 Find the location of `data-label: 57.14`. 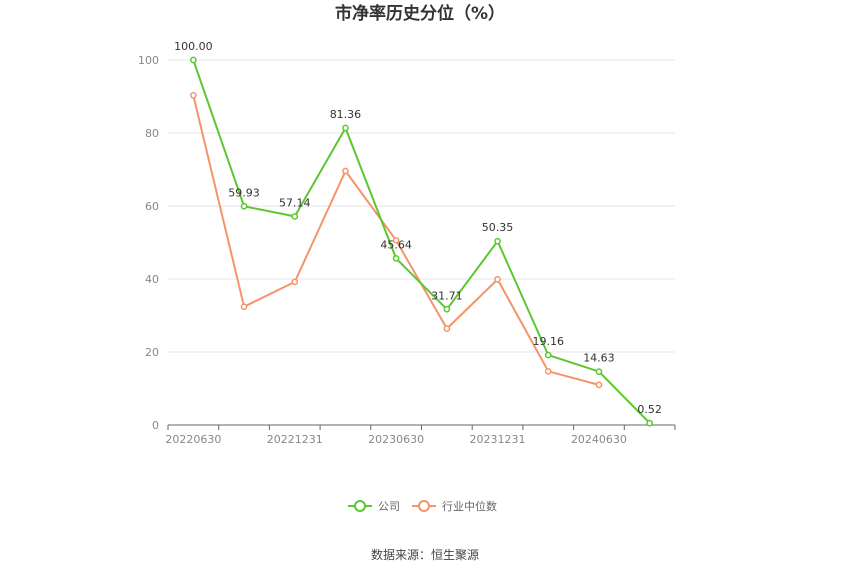

data-label: 57.14 is located at coordinates (295, 202).